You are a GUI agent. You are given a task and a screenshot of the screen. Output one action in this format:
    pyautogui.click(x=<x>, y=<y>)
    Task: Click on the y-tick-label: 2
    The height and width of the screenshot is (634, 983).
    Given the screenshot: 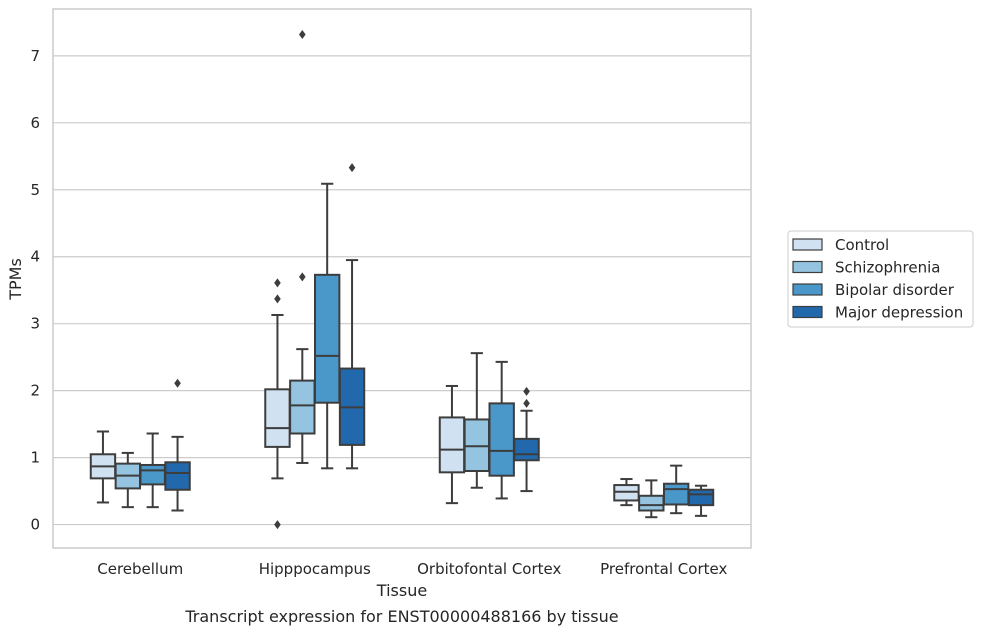 What is the action you would take?
    pyautogui.click(x=35, y=391)
    